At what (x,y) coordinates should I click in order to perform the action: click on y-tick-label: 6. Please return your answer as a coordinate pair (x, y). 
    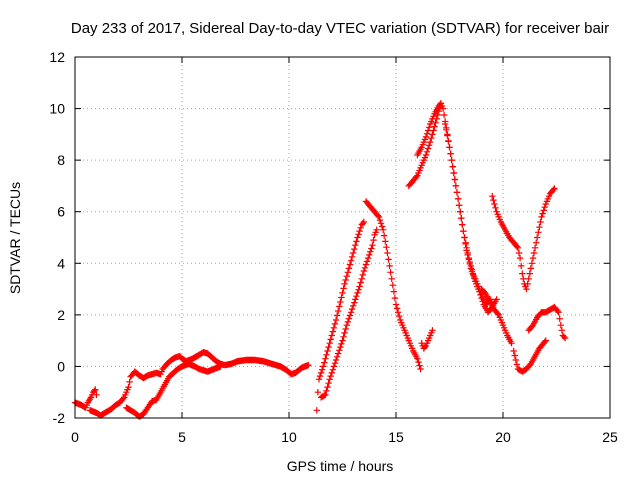
    Looking at the image, I should click on (61, 212).